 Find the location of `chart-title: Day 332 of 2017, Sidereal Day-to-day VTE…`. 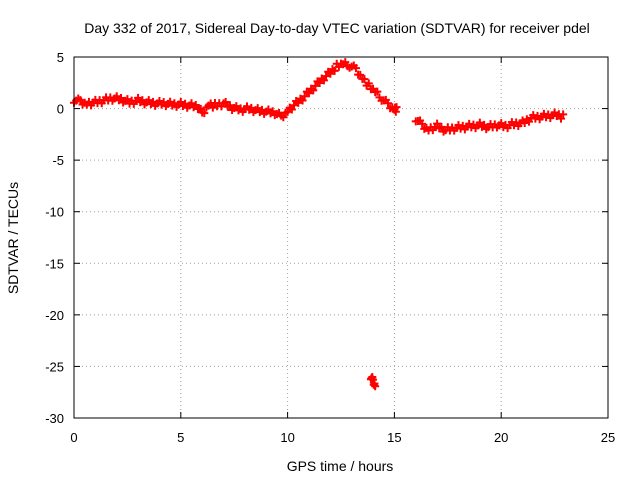

chart-title: Day 332 of 2017, Sidereal Day-to-day VTE… is located at coordinates (337, 28).